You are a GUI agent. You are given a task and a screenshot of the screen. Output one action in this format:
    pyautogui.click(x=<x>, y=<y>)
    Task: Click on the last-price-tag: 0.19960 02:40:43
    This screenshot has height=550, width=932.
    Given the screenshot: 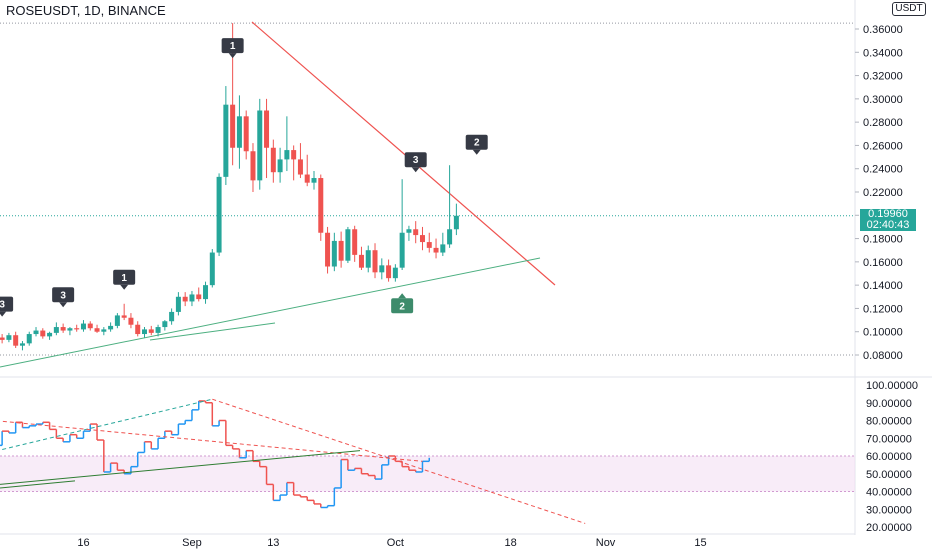 What is the action you would take?
    pyautogui.click(x=888, y=220)
    